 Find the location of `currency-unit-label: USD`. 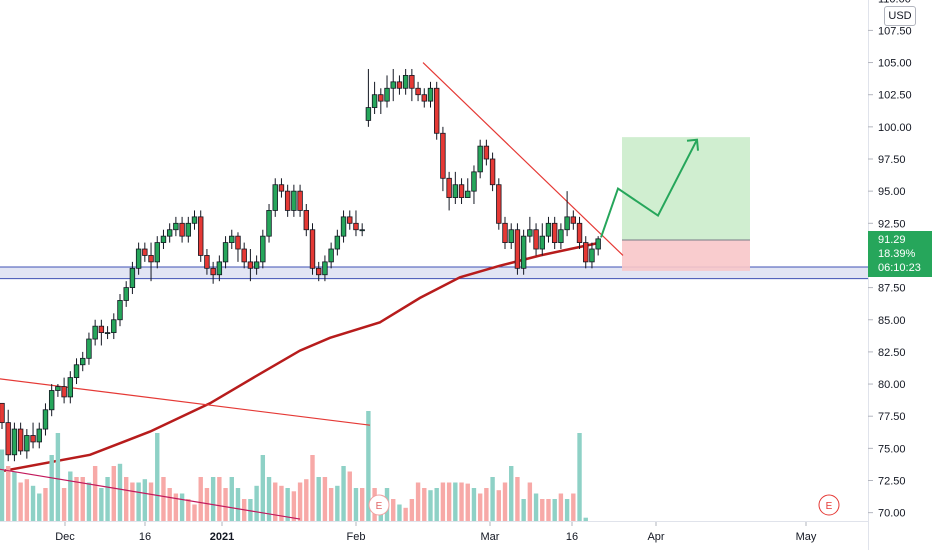

currency-unit-label: USD is located at coordinates (900, 16).